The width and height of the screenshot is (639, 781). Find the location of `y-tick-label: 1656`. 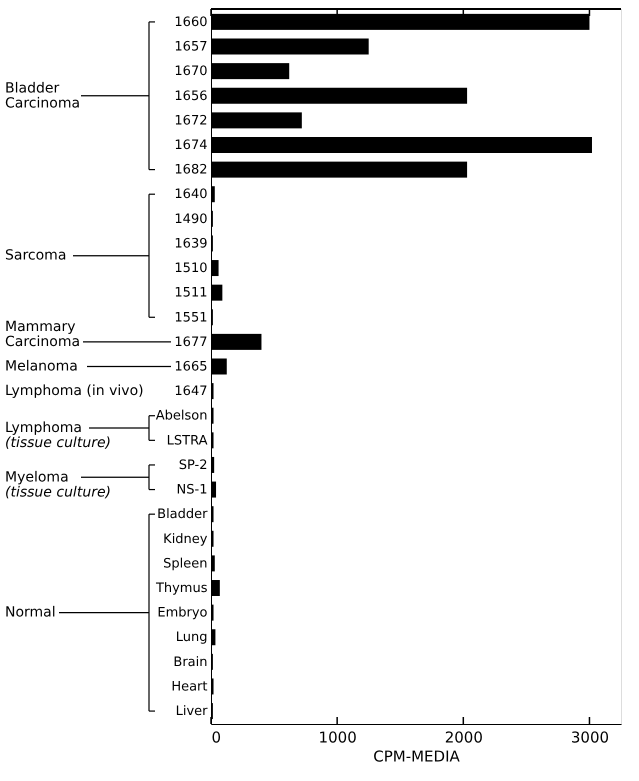

y-tick-label: 1656 is located at coordinates (191, 96).